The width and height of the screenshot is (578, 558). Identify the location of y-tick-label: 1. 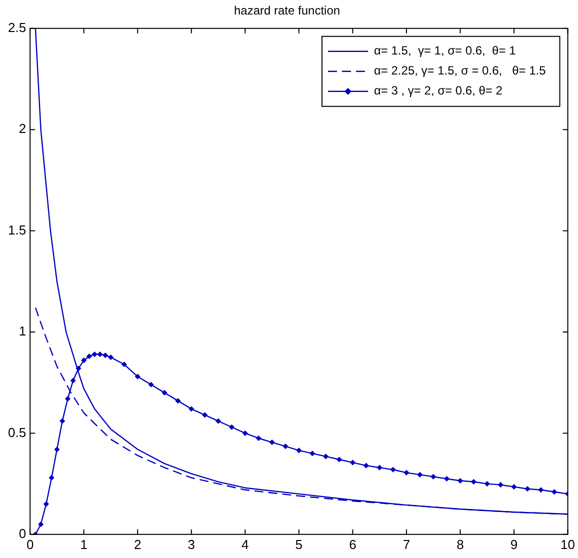
(22, 331).